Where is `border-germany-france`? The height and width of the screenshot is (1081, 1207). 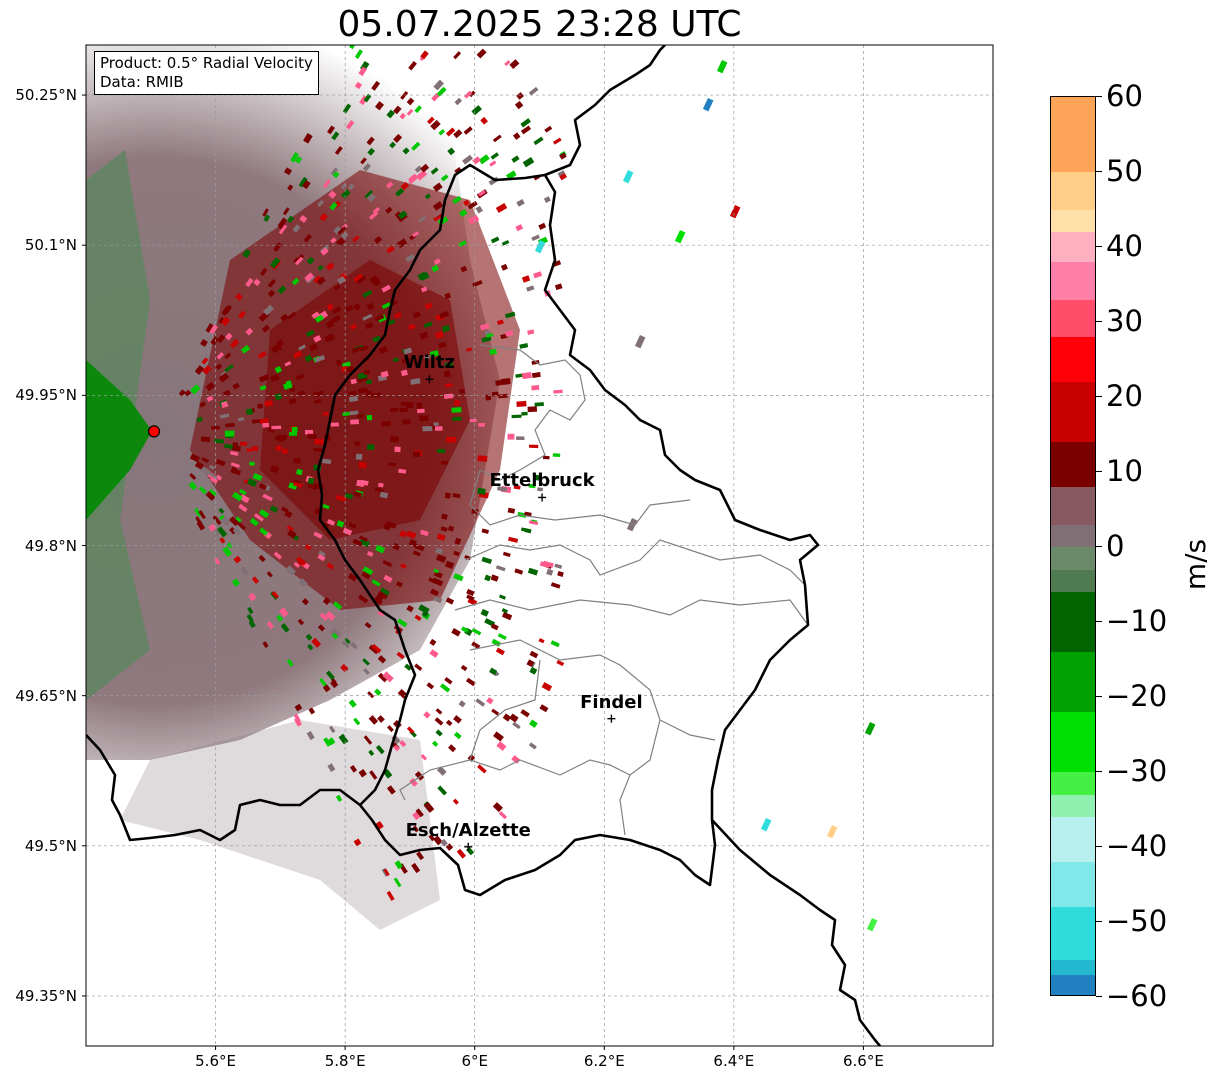
border-germany-france is located at coordinates (796, 932).